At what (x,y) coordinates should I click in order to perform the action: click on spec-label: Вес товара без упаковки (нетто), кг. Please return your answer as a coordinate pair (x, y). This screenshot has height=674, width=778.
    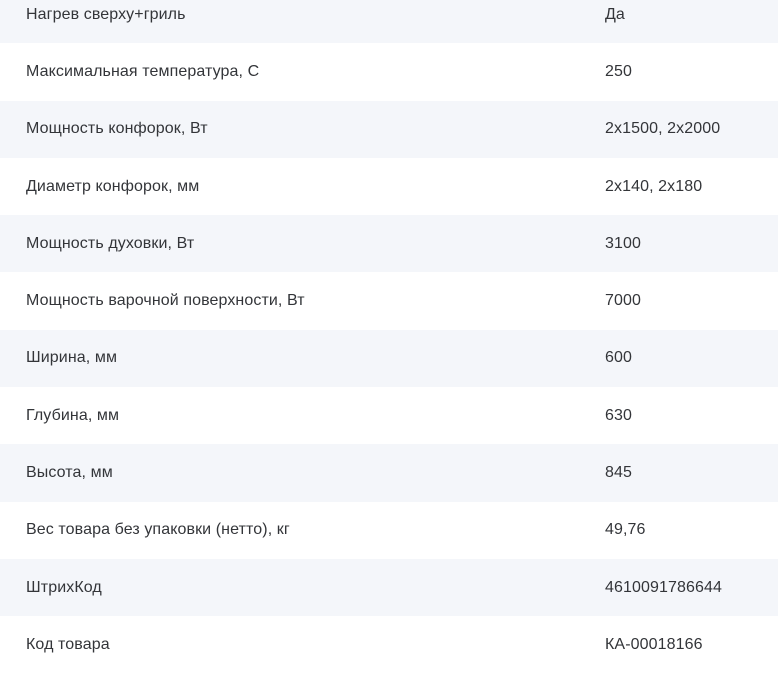
    Looking at the image, I should click on (158, 530).